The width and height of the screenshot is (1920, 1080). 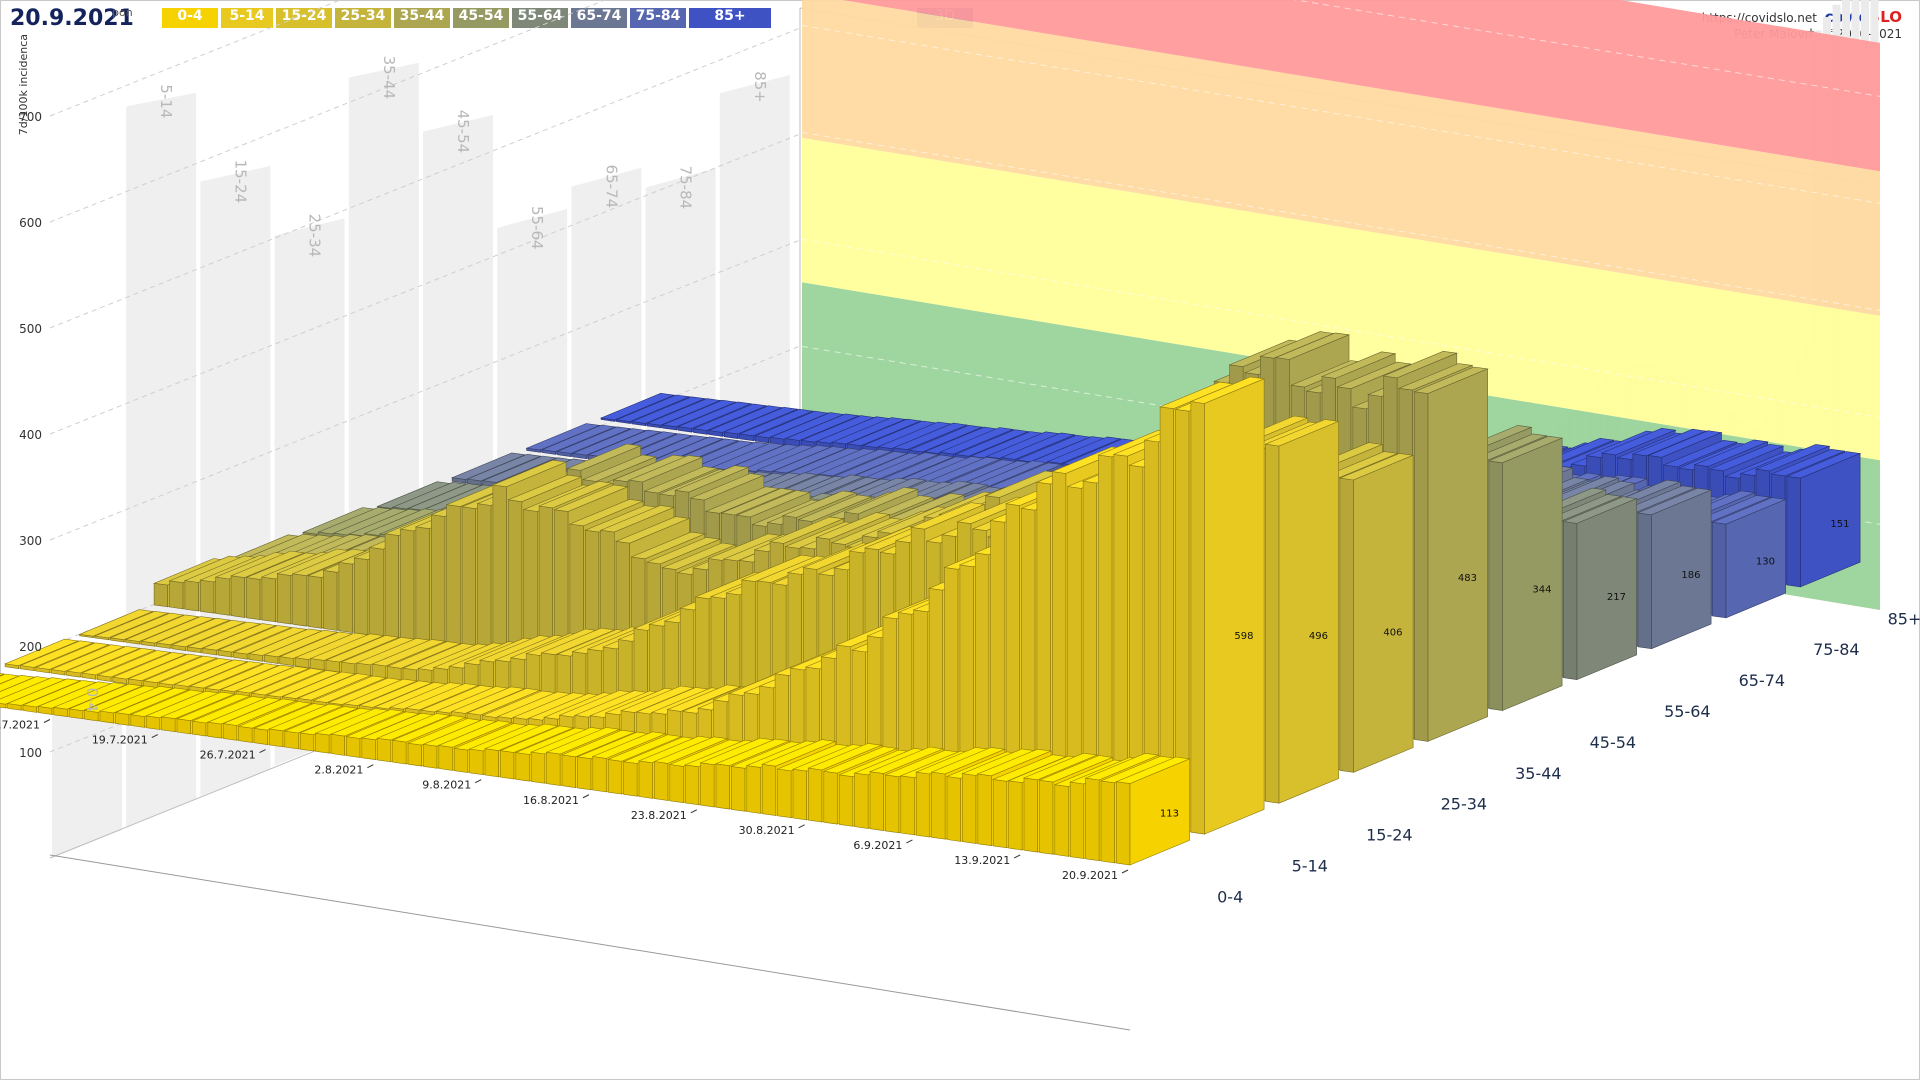 I want to click on latest-value-label: 113, so click(x=1169, y=814).